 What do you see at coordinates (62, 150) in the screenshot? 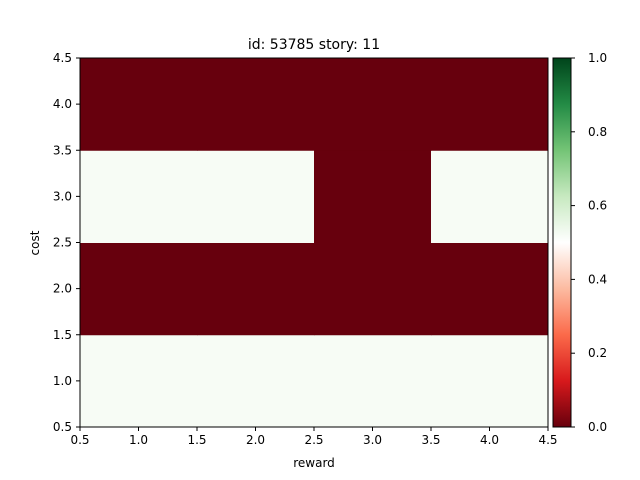
I see `y-tick-label: 3.5` at bounding box center [62, 150].